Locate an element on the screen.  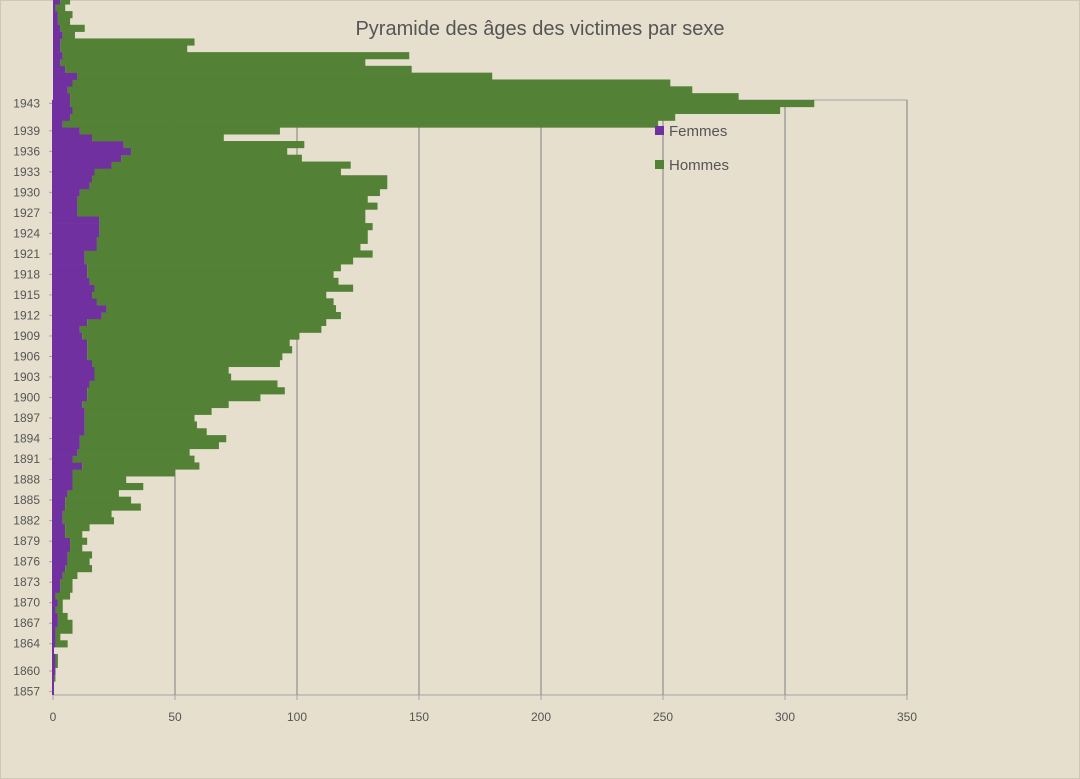
y-tick-label: 1891 is located at coordinates (26, 459).